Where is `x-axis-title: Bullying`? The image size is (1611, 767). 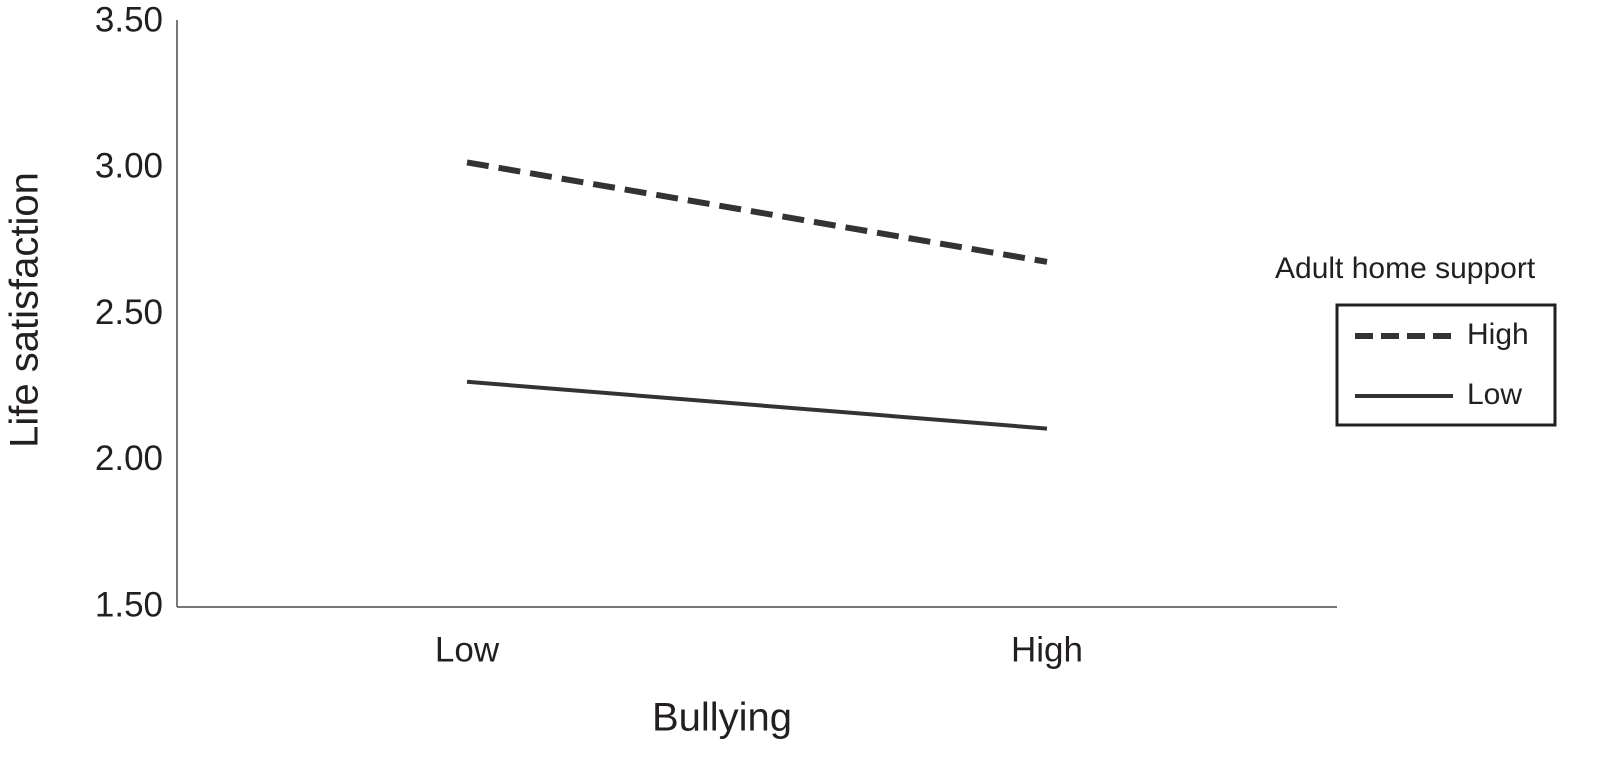 x-axis-title: Bullying is located at coordinates (722, 718).